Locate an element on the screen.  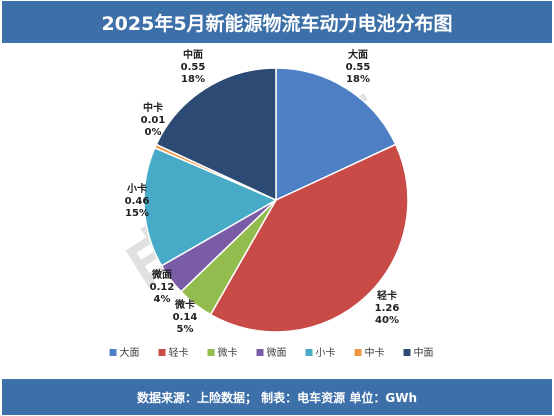
chart-title: 2025年5月新能源物流车动力电池分布图 is located at coordinates (277, 22).